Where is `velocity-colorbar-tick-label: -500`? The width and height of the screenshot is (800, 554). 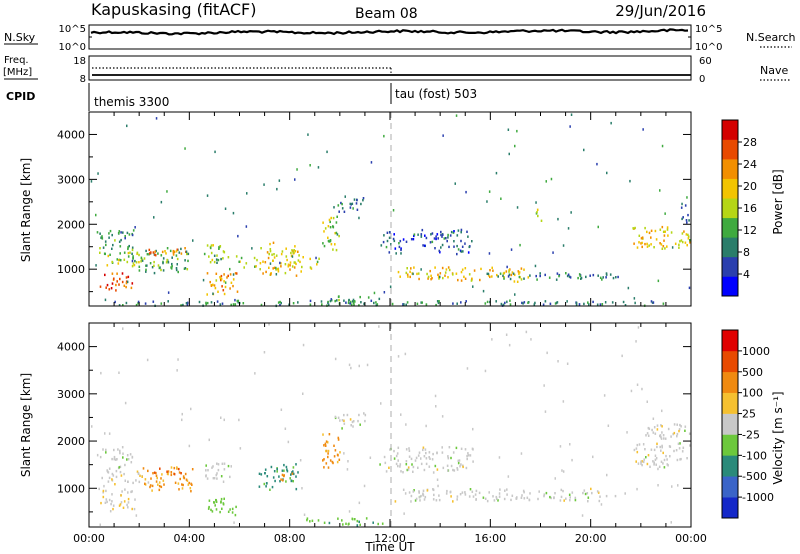
velocity-colorbar-tick-label: -500 is located at coordinates (754, 476).